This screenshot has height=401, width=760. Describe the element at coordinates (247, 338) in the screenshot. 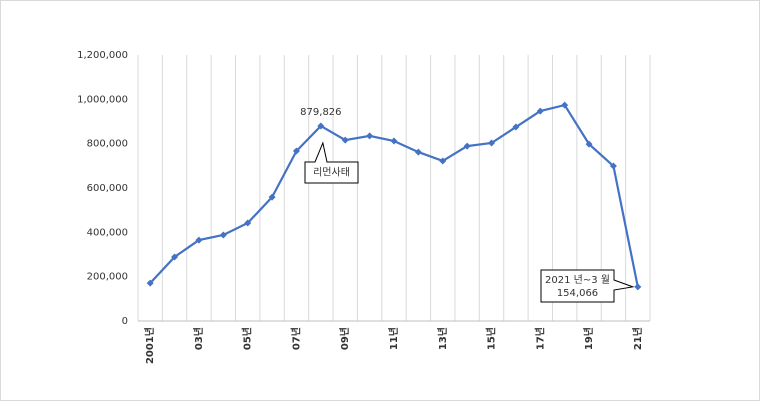

I see `x-tick-label: 05년` at that location.